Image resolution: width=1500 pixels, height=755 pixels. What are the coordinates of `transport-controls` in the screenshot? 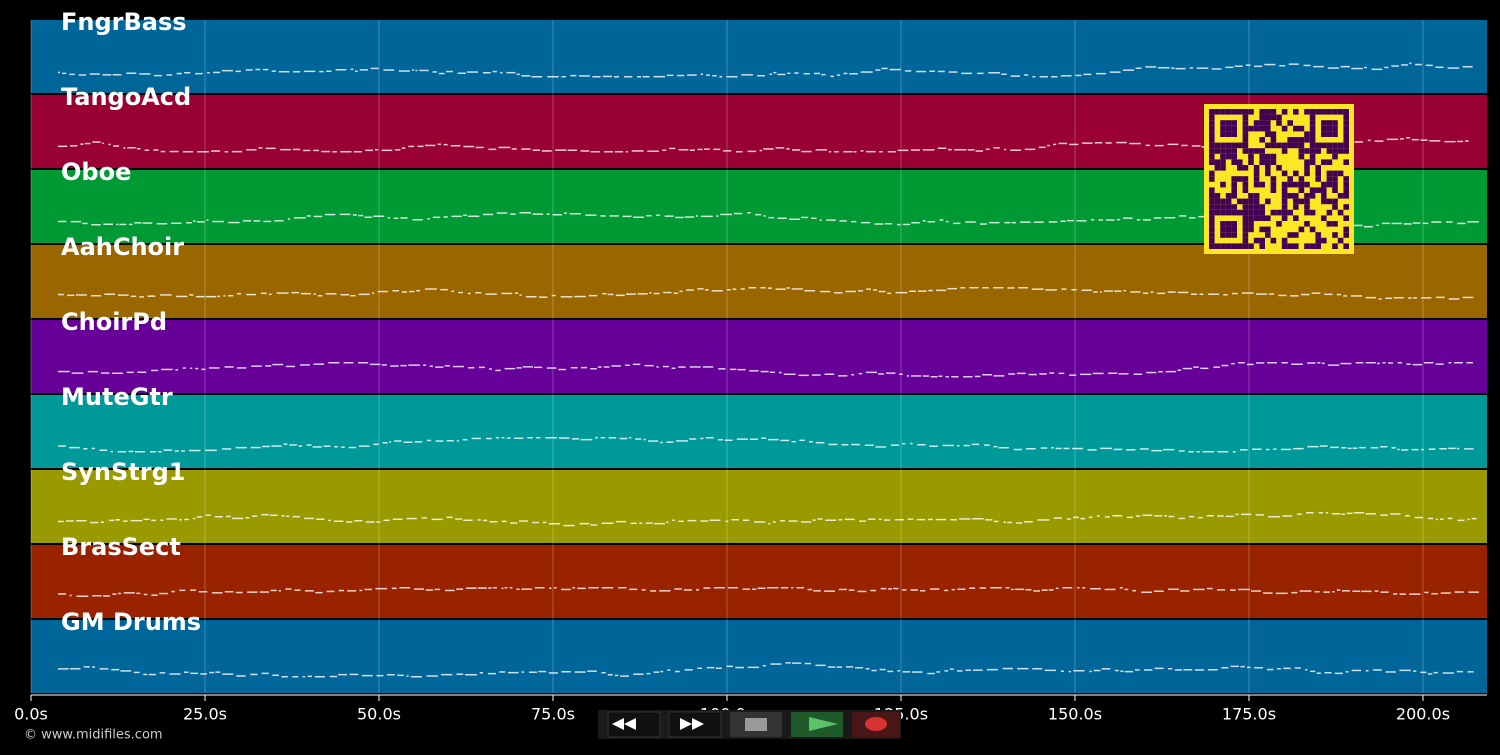 It's located at (749, 724).